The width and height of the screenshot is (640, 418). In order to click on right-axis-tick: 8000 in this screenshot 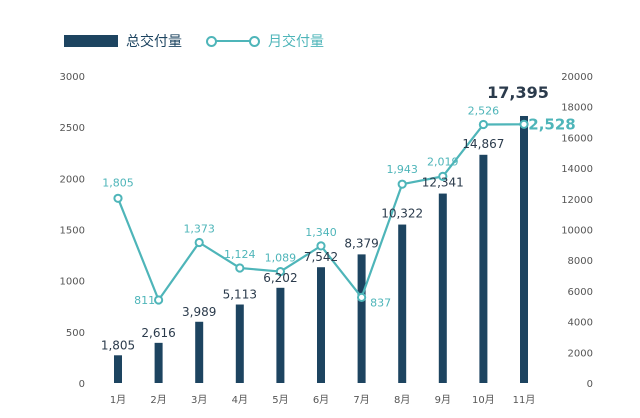, I will do `click(580, 261)`.